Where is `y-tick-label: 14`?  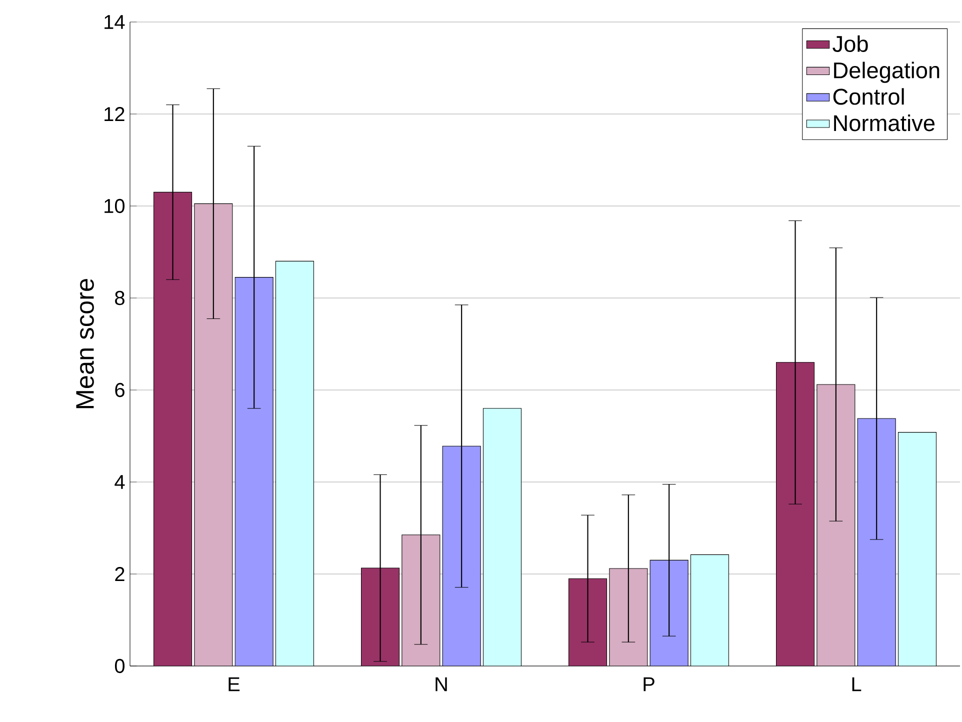 y-tick-label: 14 is located at coordinates (114, 22).